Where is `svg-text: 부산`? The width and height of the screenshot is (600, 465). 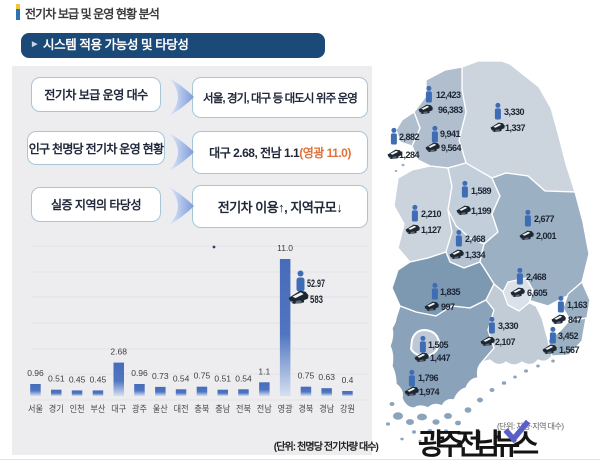
svg-text: 부산 is located at coordinates (97, 409).